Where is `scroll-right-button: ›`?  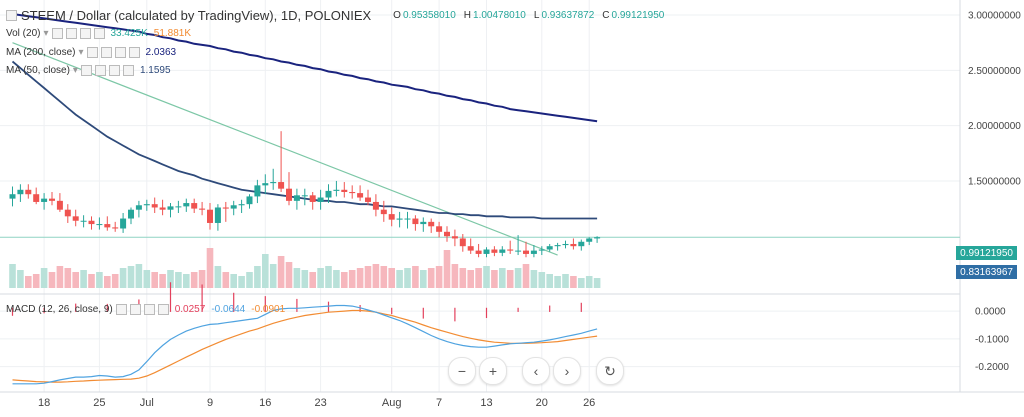 scroll-right-button: › is located at coordinates (567, 371).